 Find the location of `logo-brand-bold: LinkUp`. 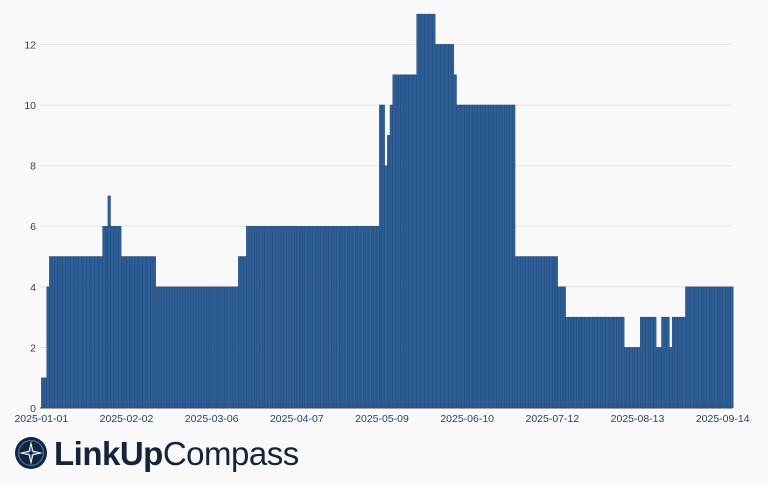

logo-brand-bold: LinkUp is located at coordinates (108, 453).